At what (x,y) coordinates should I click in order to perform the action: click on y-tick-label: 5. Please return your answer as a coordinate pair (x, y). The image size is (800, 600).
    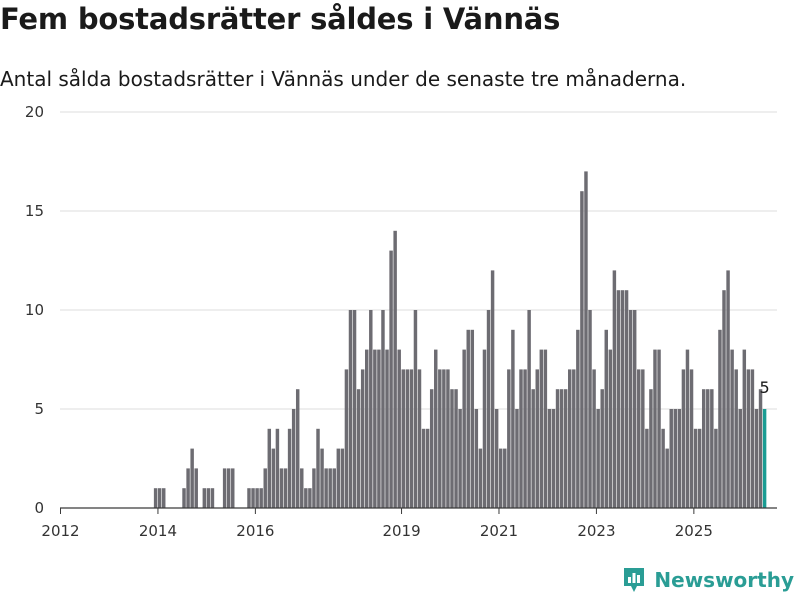
    Looking at the image, I should click on (39, 409).